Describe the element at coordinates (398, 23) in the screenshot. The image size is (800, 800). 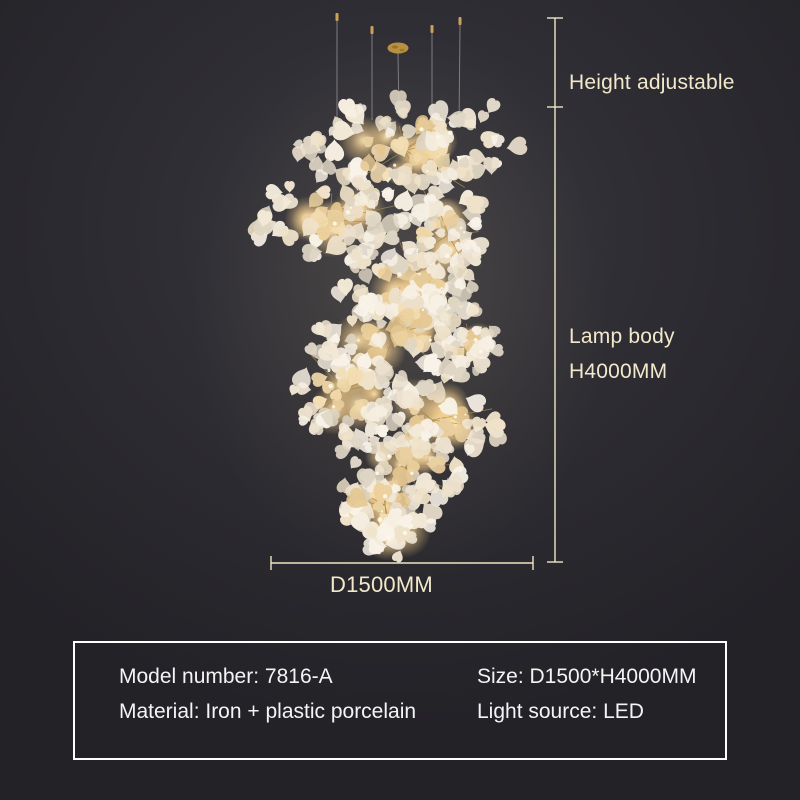
I see `wire-connector-tips` at that location.